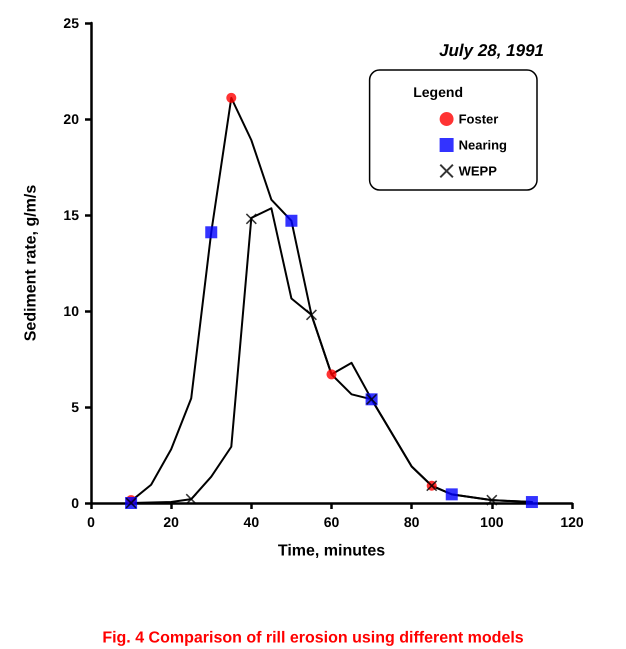 The image size is (626, 649). What do you see at coordinates (313, 638) in the screenshot?
I see `caption: Fig. 4 Comparison of rill erosion using different models` at bounding box center [313, 638].